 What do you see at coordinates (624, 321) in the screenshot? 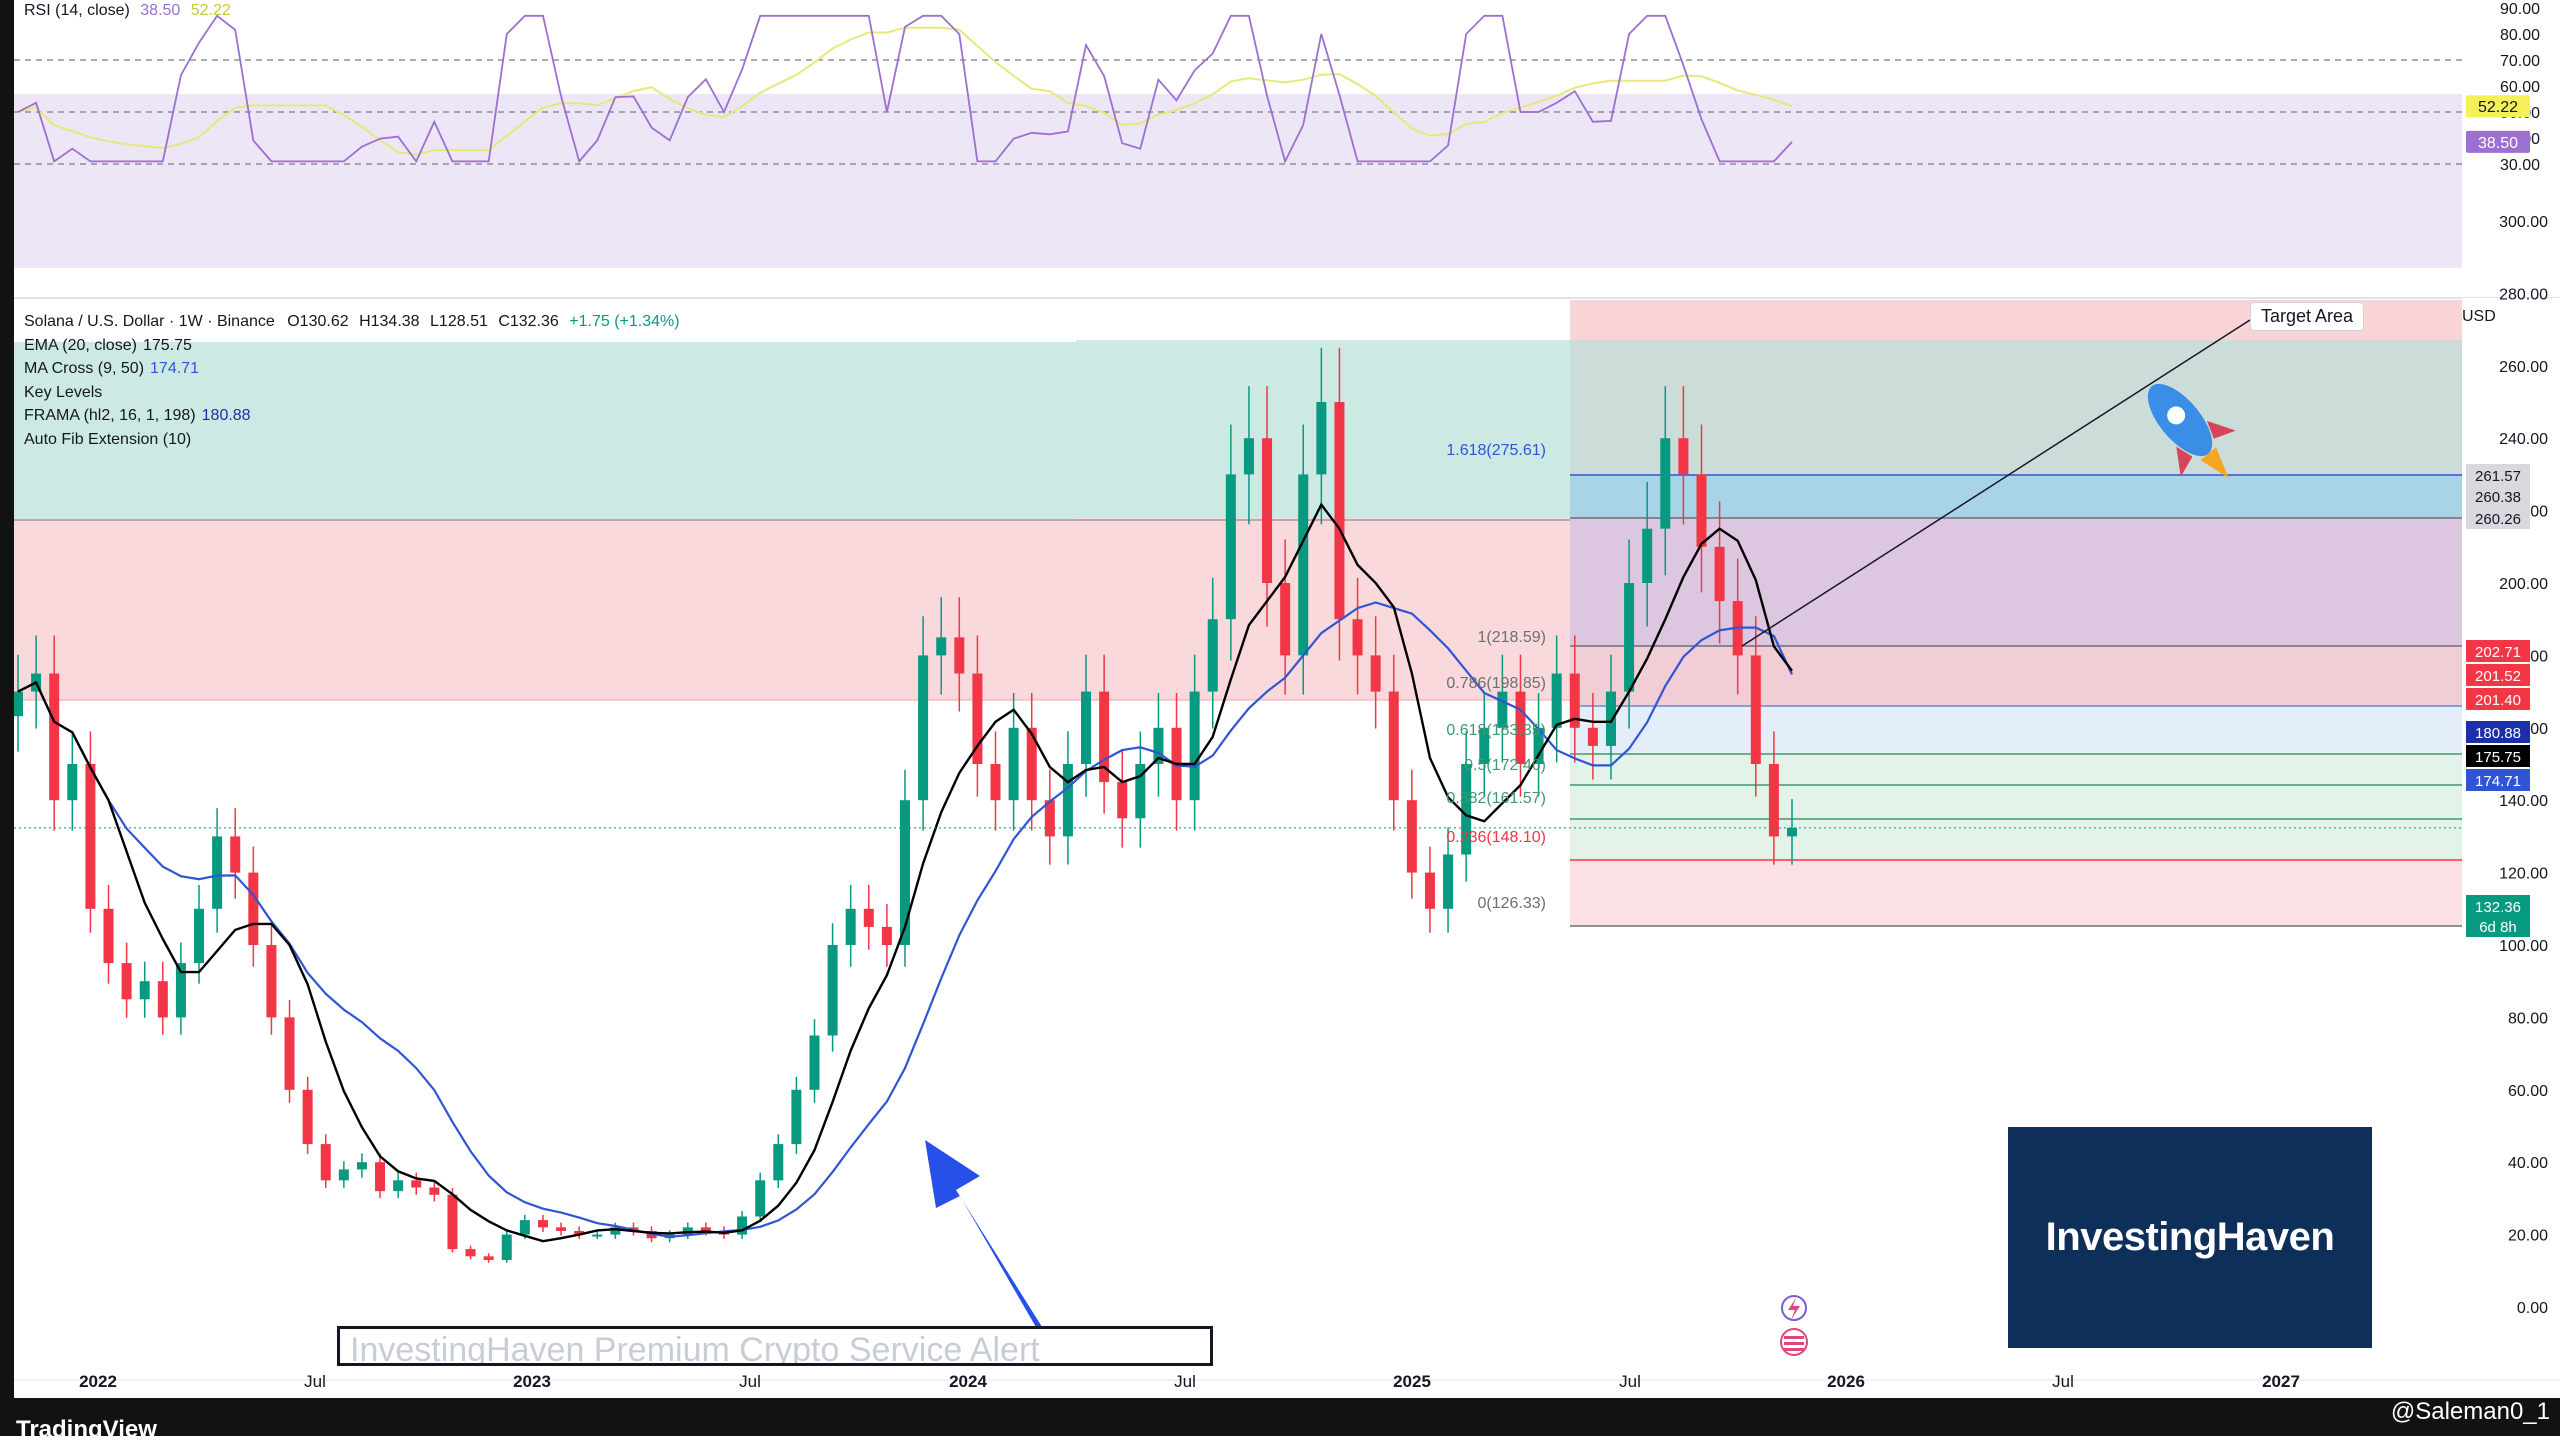
I see `ohlc-change: +1.75 (+1.34%)` at bounding box center [624, 321].